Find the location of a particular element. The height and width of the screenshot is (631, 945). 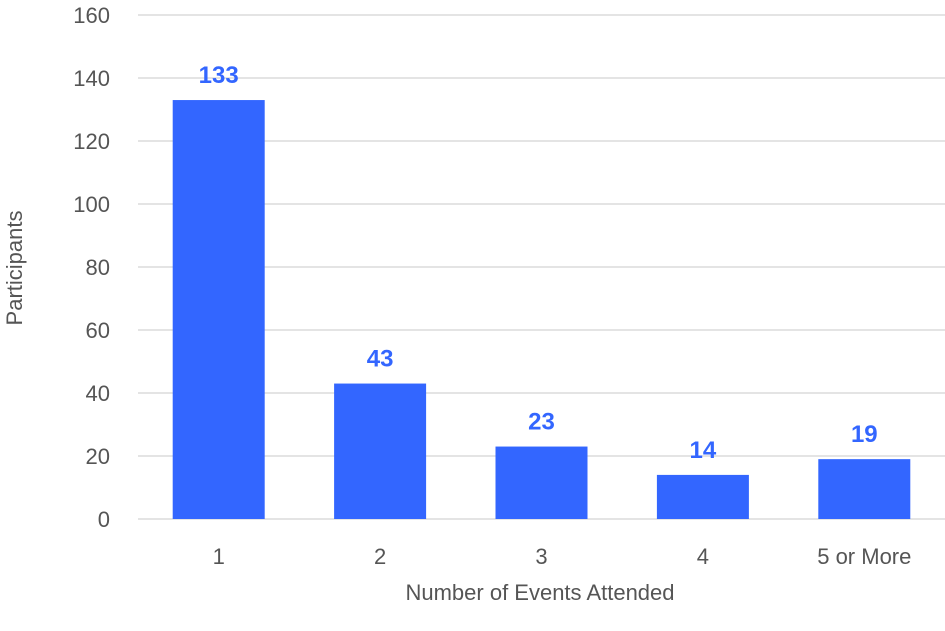

data-label-3: 23 is located at coordinates (541, 422).